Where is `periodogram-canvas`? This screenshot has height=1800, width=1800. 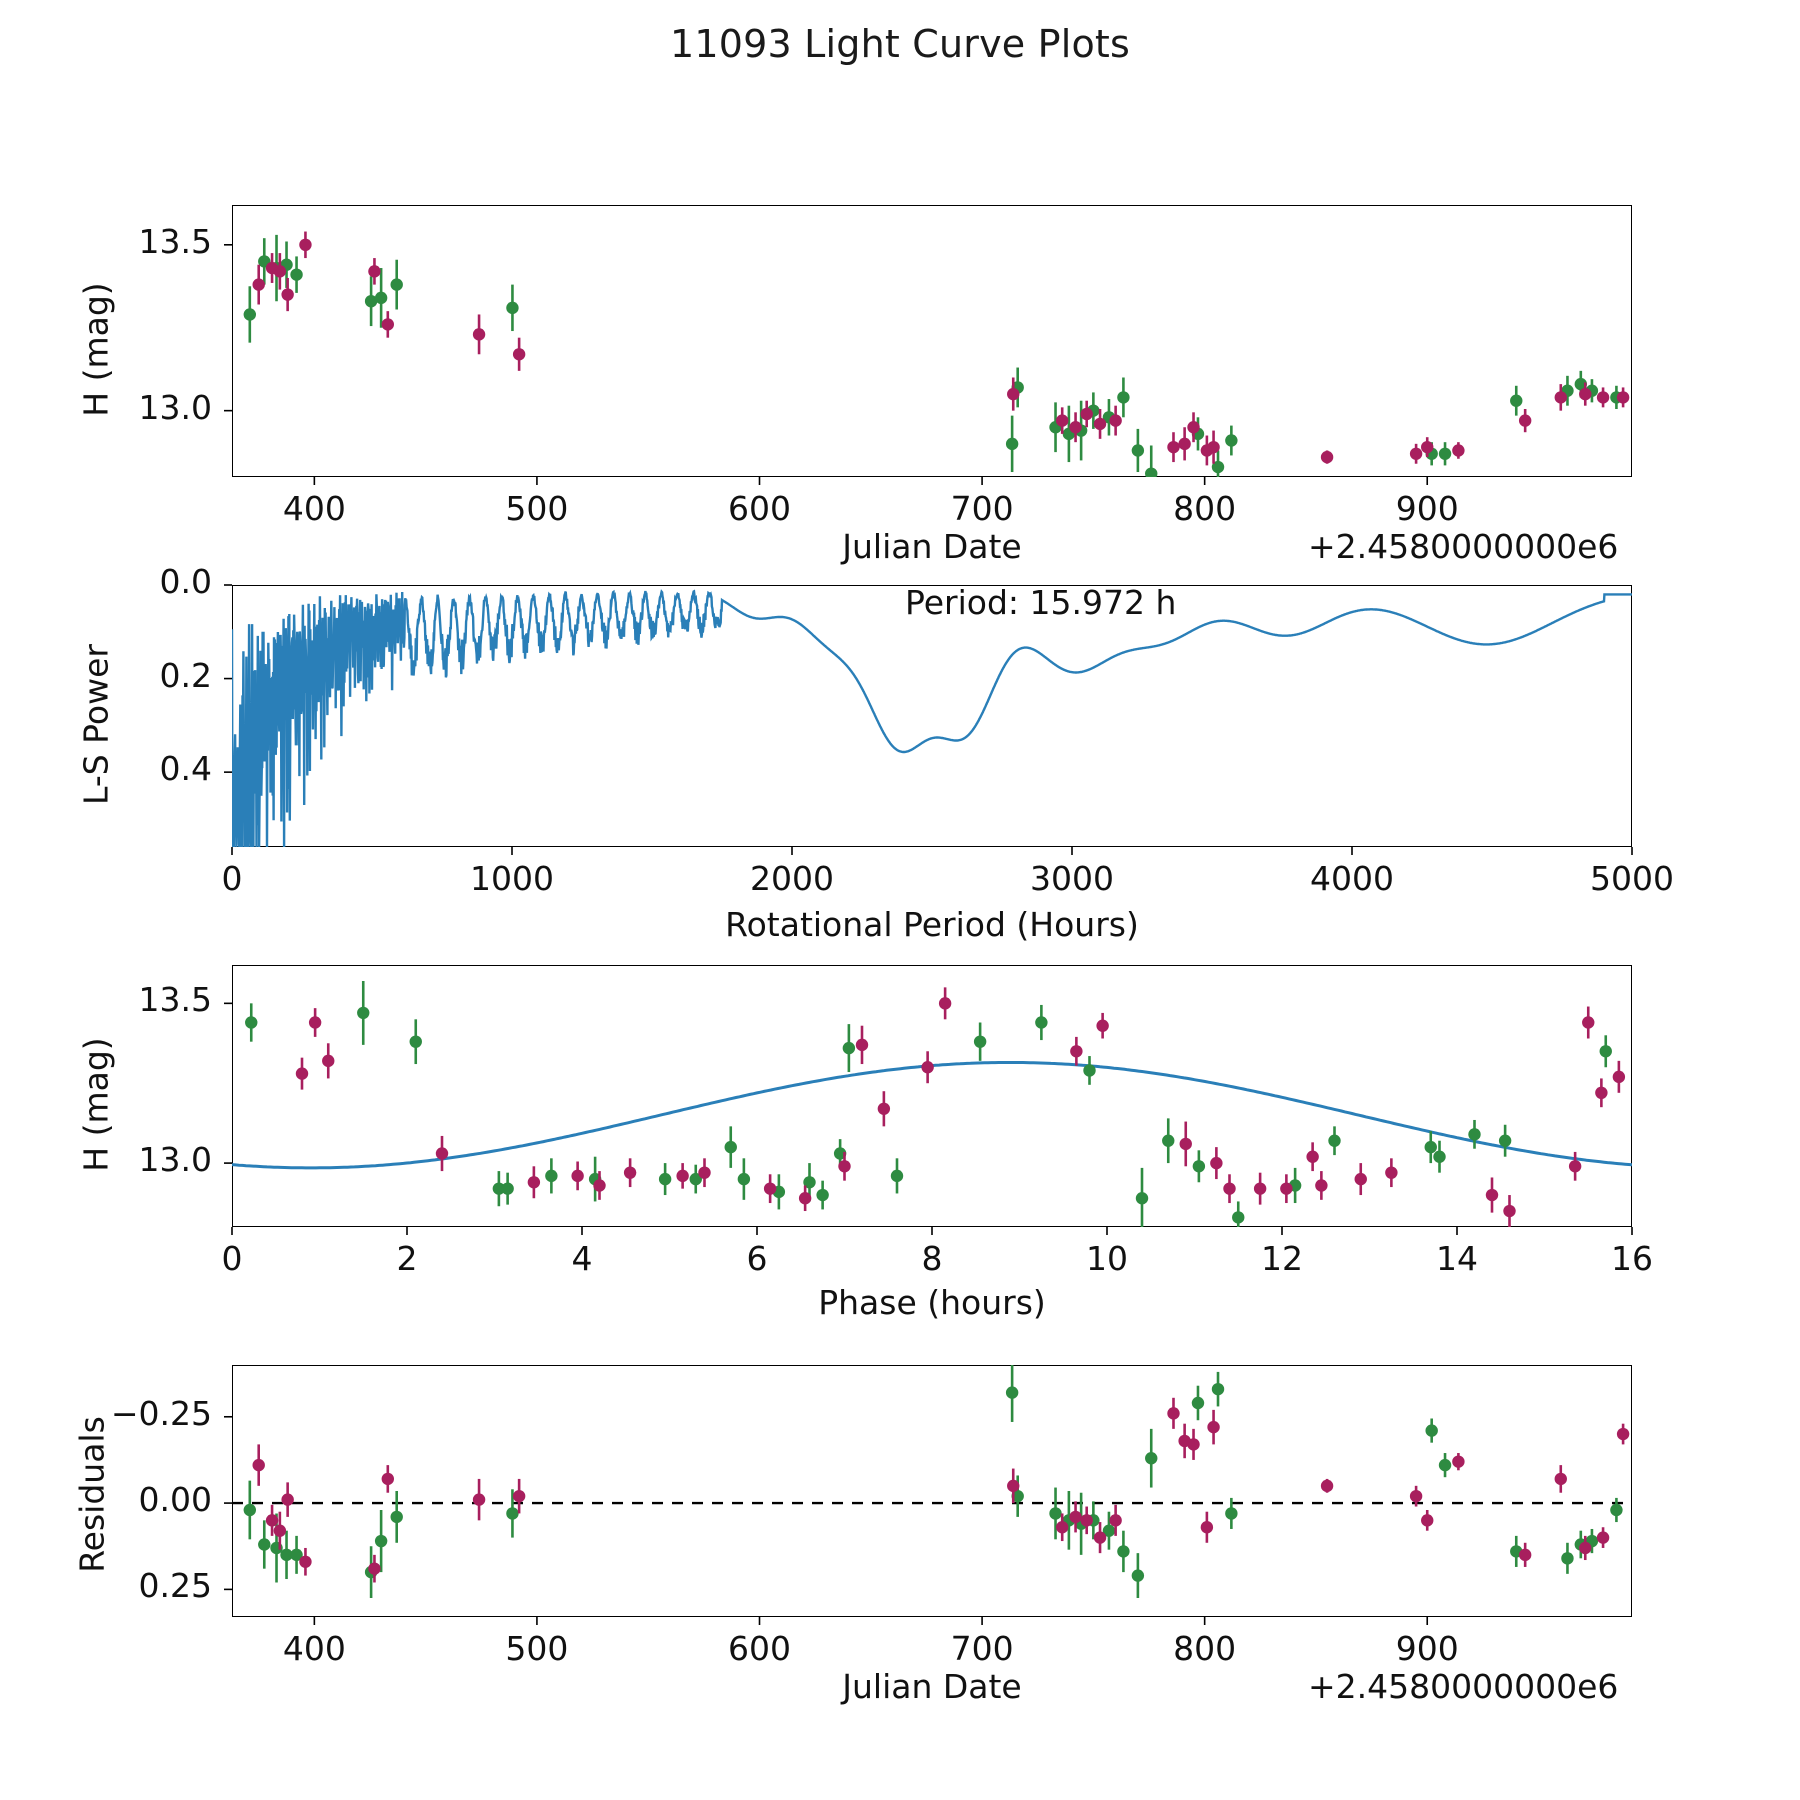
periodogram-canvas is located at coordinates (928, 719).